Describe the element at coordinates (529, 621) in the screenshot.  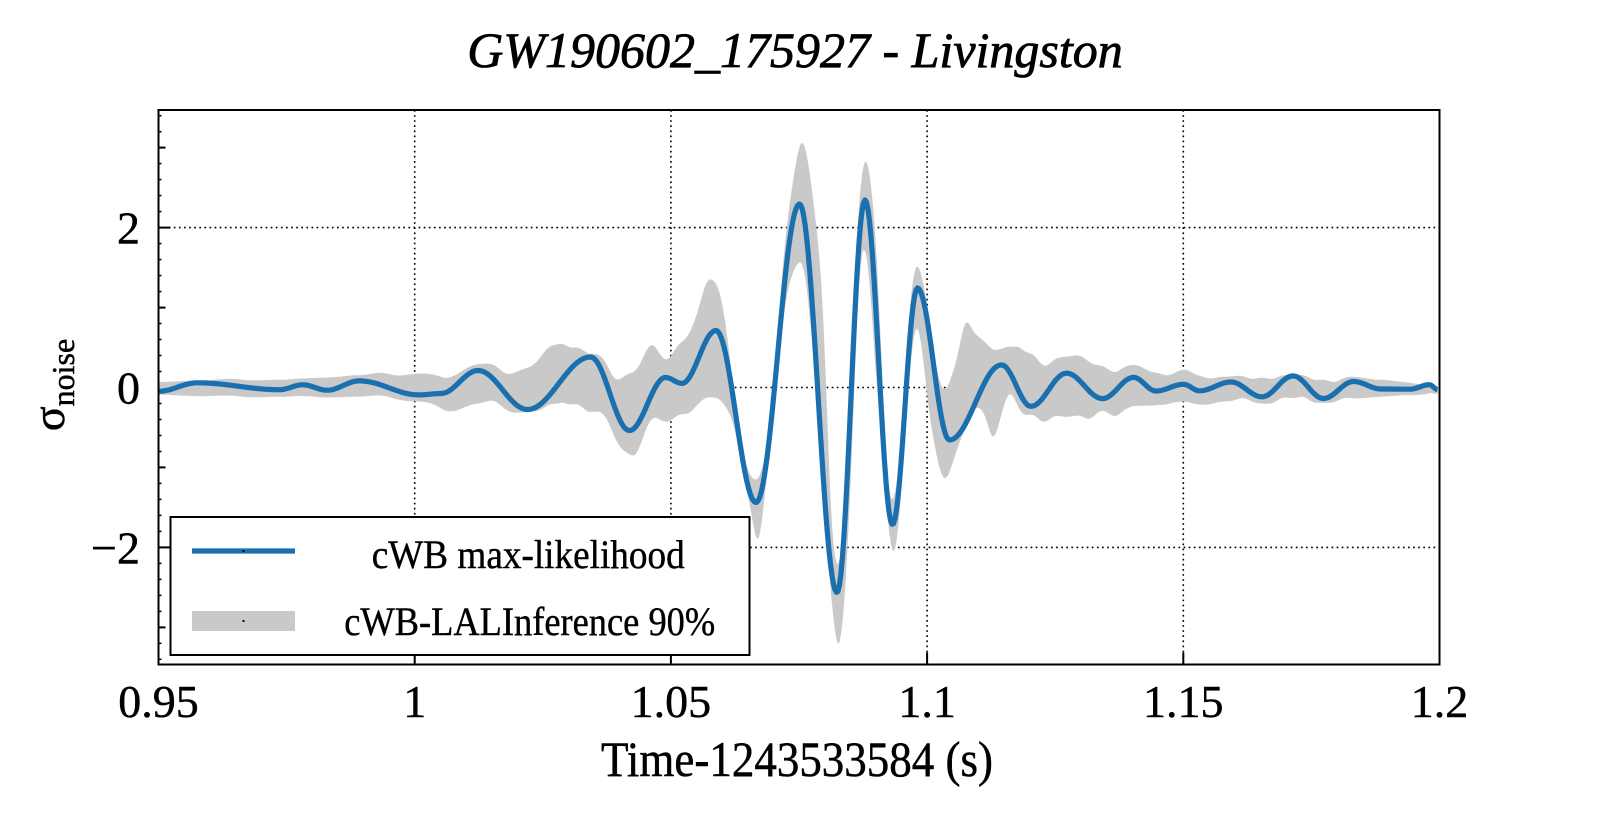
I see `svg-text: cWB-LALInference 90%` at that location.